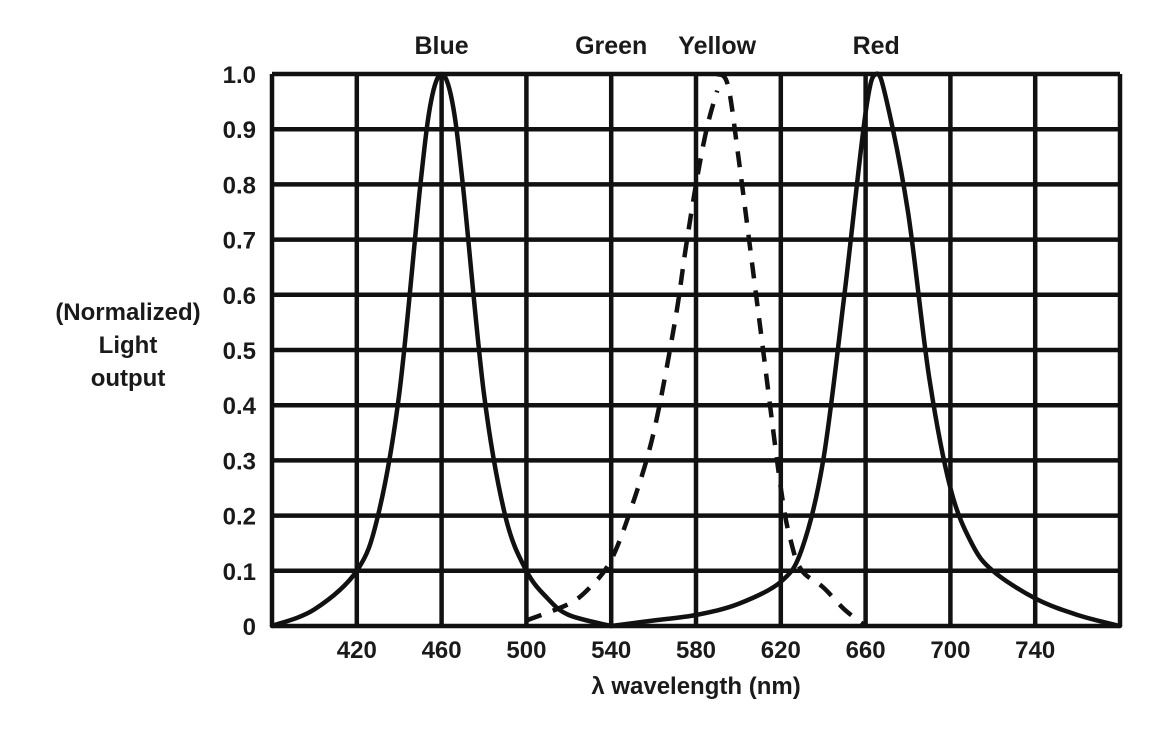  Describe the element at coordinates (791, 349) in the screenshot. I see `yellow-series-line` at that location.